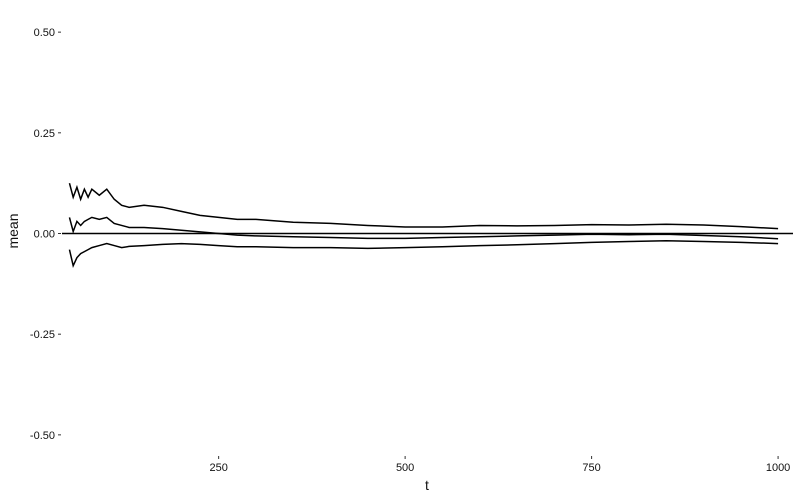  What do you see at coordinates (405, 468) in the screenshot?
I see `x-tick-label: 500` at bounding box center [405, 468].